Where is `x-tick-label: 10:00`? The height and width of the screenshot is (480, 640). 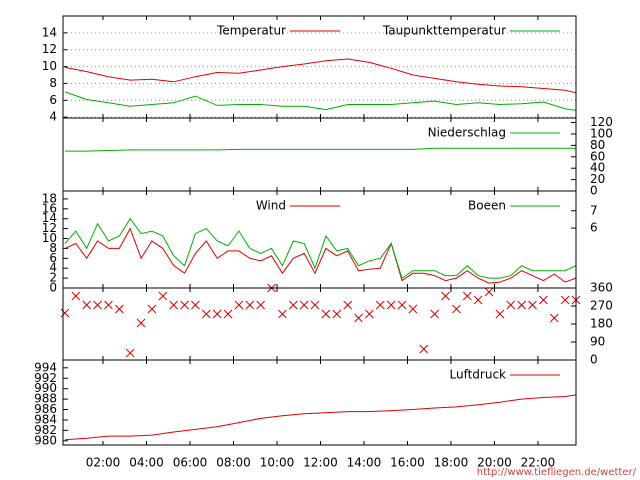
x-tick-label: 10:00 is located at coordinates (277, 463).